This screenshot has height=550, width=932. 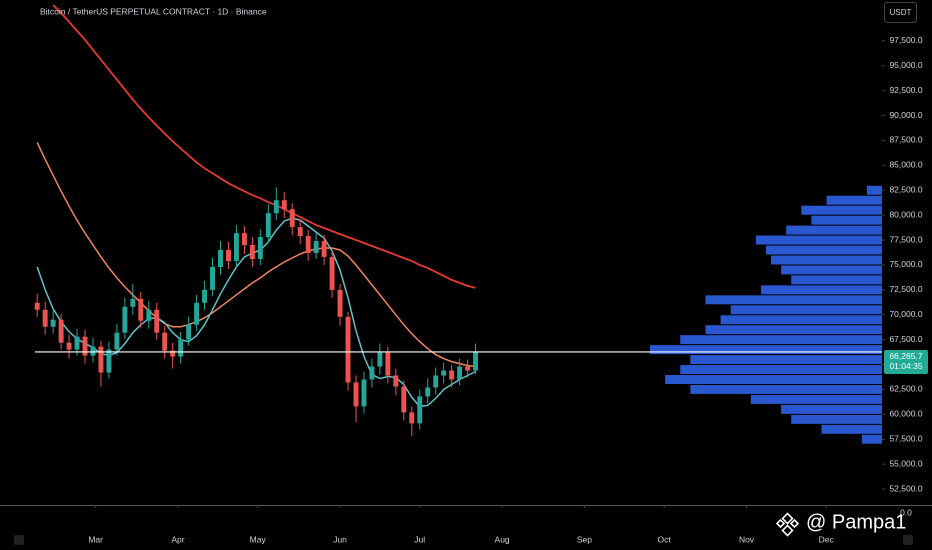 What do you see at coordinates (905, 189) in the screenshot?
I see `y-tick-label: 82,500.0` at bounding box center [905, 189].